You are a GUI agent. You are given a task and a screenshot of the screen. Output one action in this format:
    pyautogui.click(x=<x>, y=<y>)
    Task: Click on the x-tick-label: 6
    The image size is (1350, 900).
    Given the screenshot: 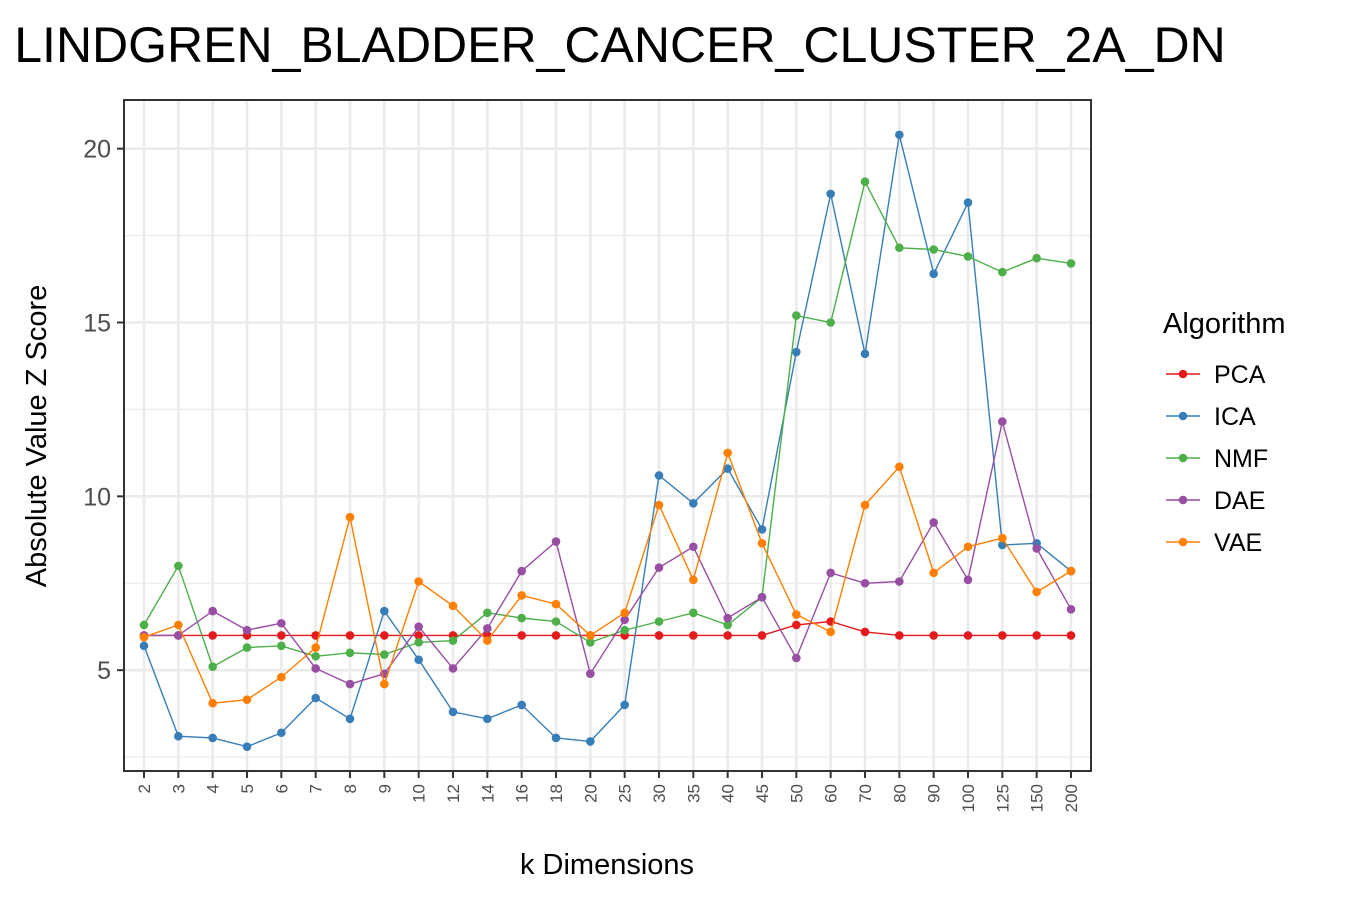 What is the action you would take?
    pyautogui.click(x=281, y=788)
    